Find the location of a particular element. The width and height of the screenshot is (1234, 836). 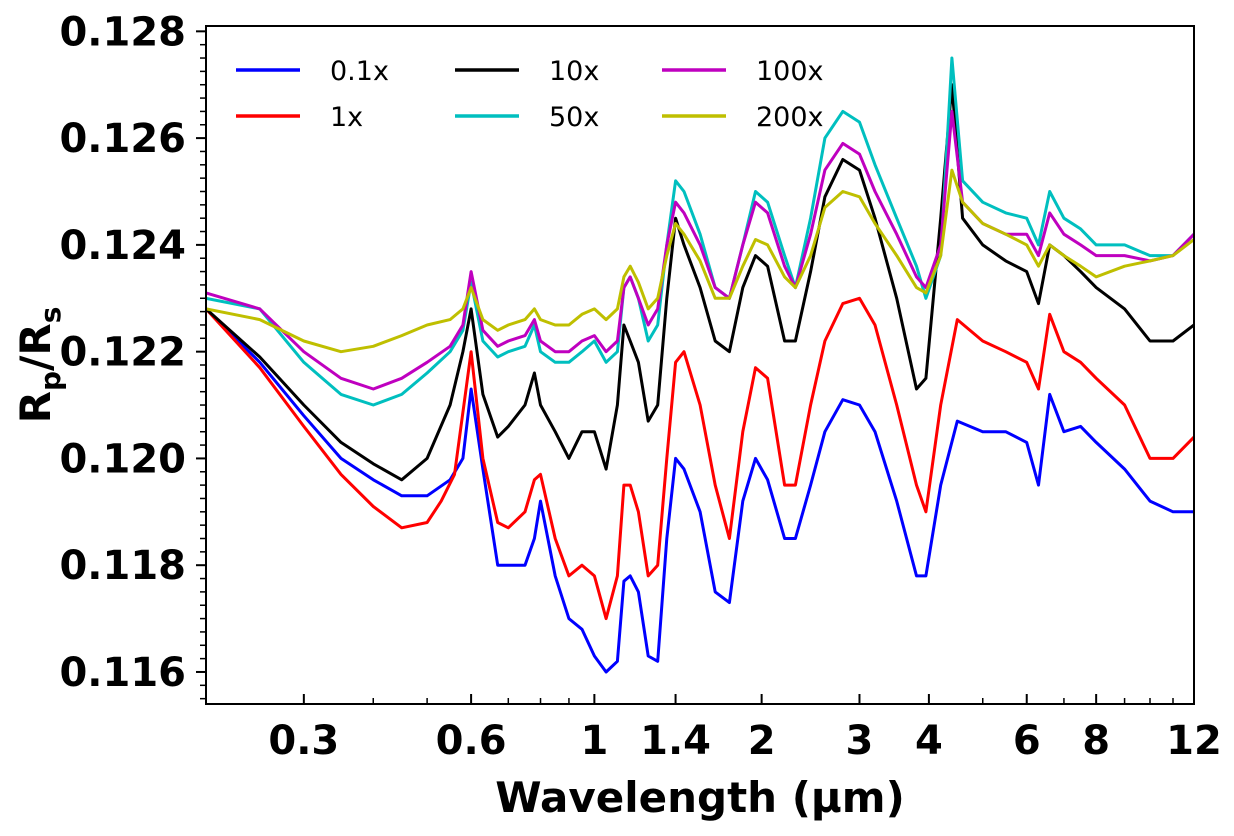

y-axis-label: Rp/Rs is located at coordinates (39, 365).